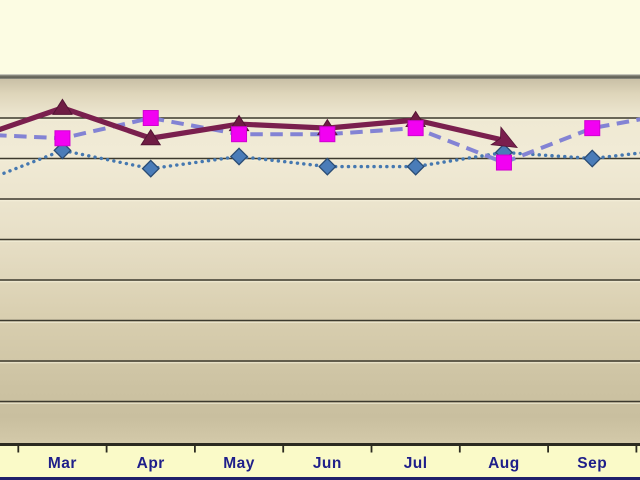  I want to click on x-axis-label-mar: Mar, so click(62, 463).